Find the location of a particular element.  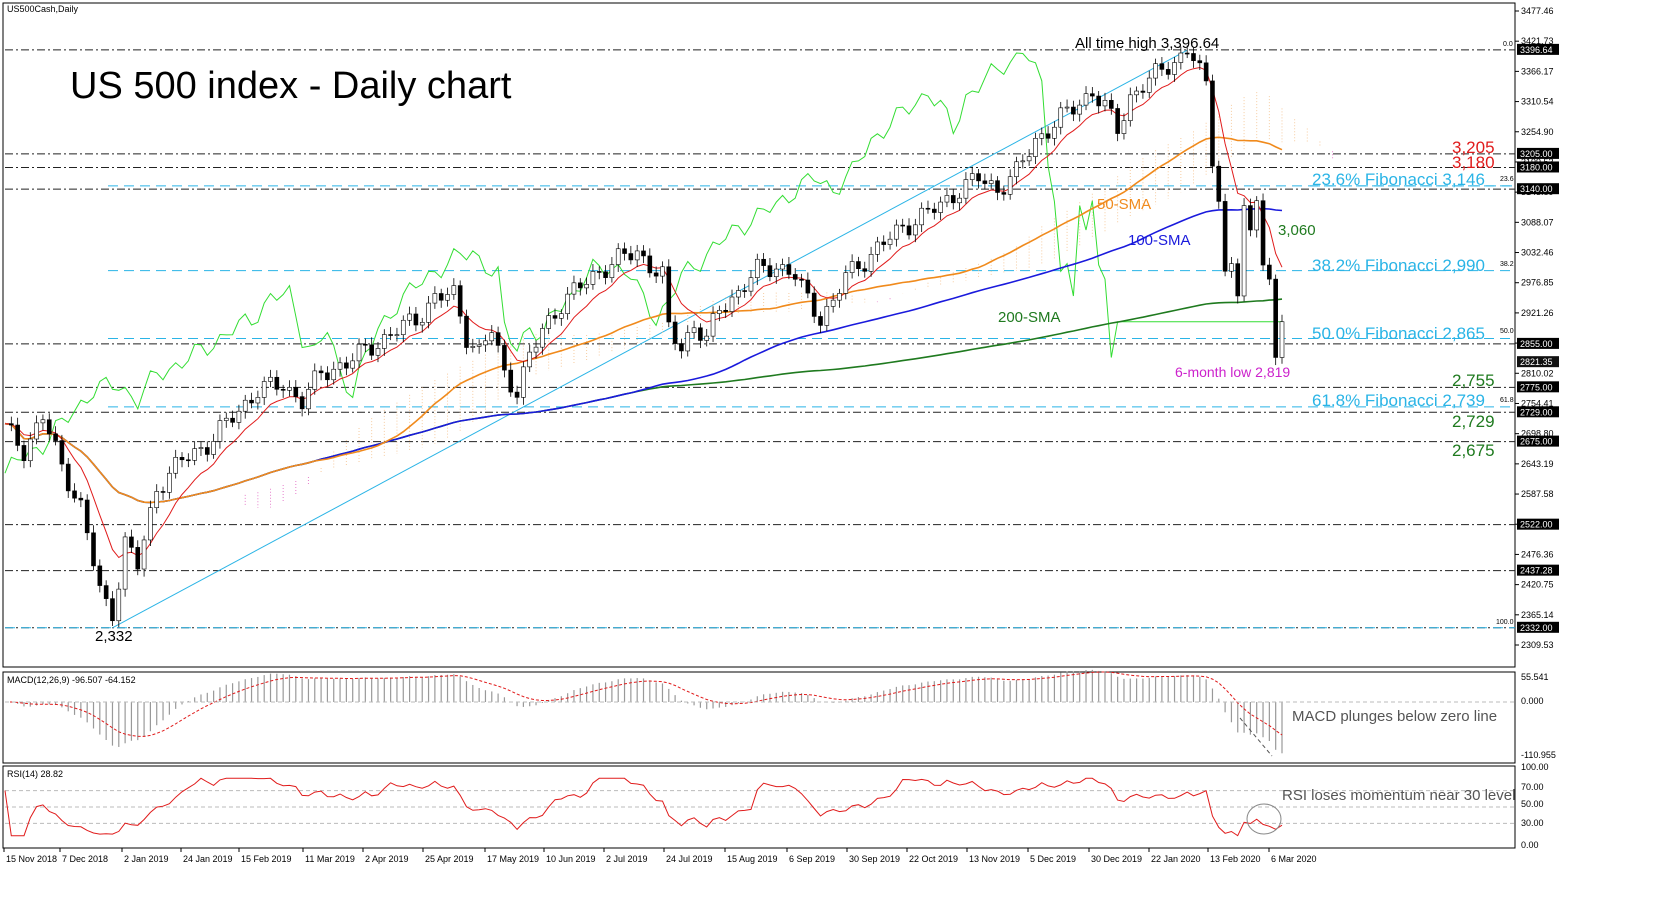

x-tick-label: 5 Dec 2019 is located at coordinates (1053, 859).